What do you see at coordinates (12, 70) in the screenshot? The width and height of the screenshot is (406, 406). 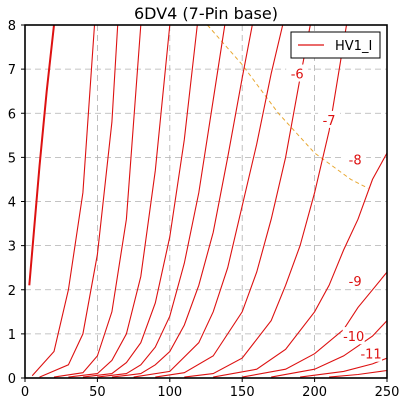 I see `y-tick-label: 7` at bounding box center [12, 70].